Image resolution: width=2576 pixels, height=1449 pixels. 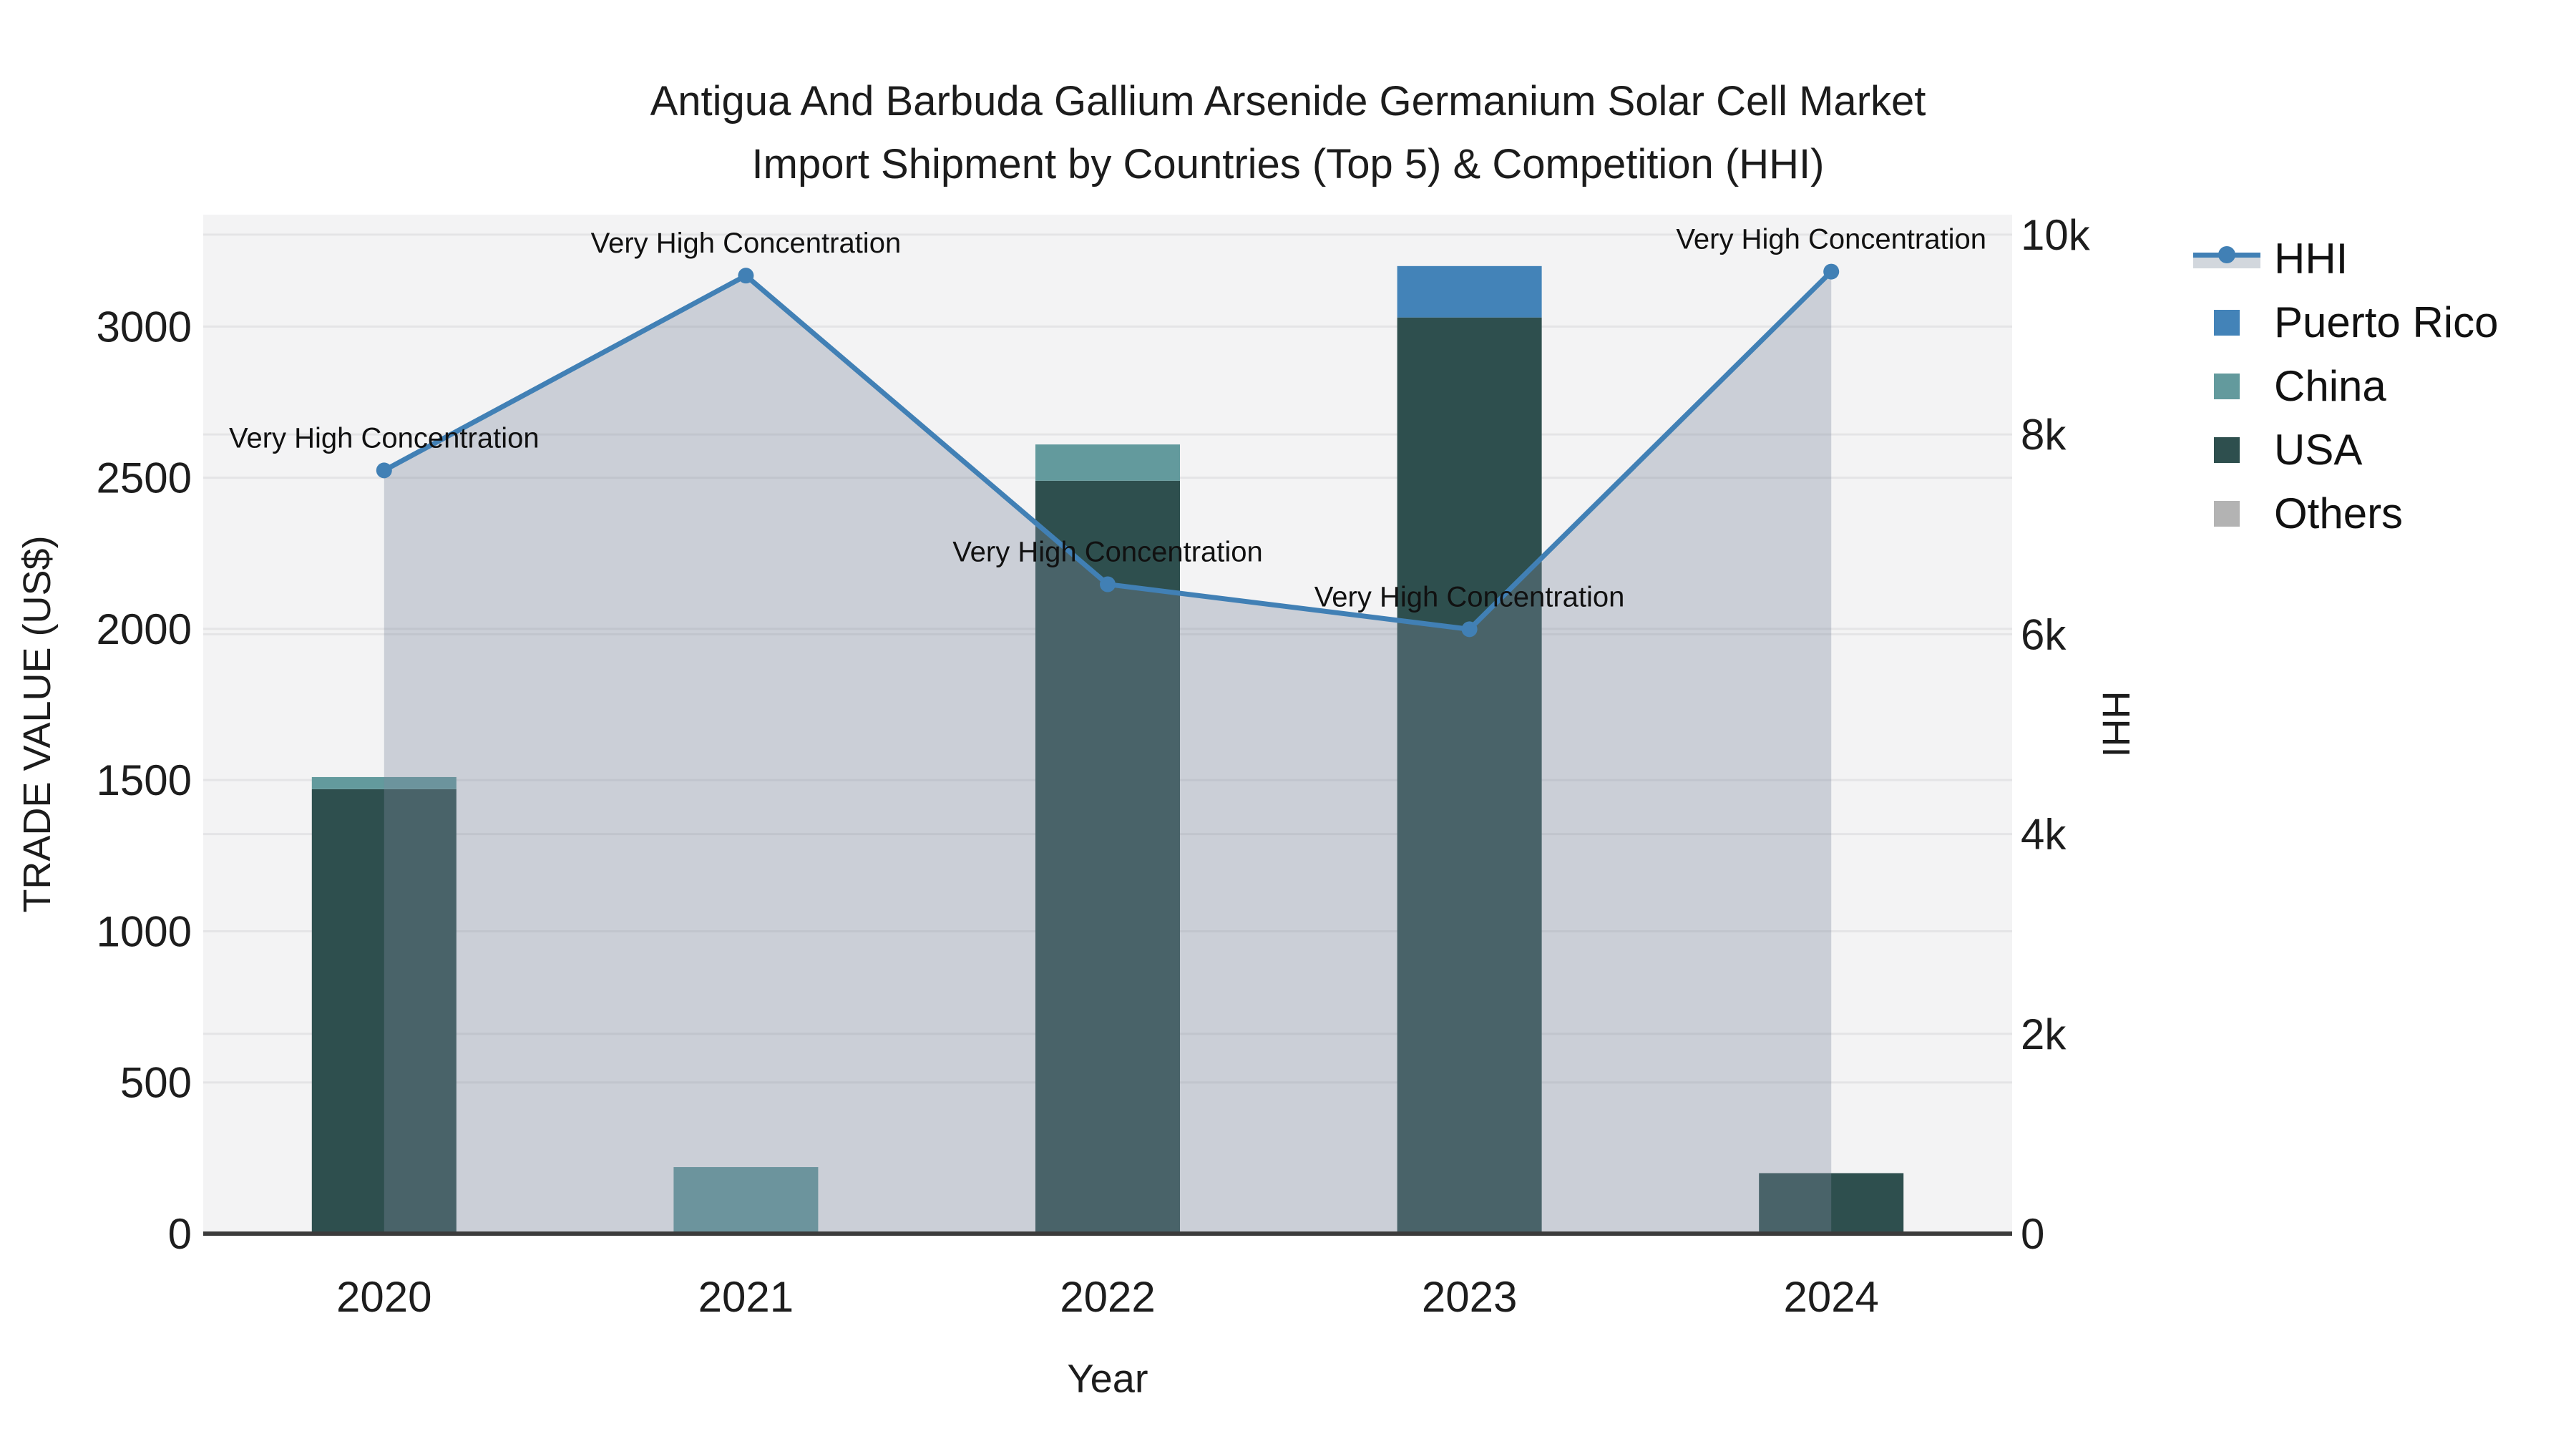 I want to click on hhi-annotation-2023: Very High Concentration, so click(x=1469, y=597).